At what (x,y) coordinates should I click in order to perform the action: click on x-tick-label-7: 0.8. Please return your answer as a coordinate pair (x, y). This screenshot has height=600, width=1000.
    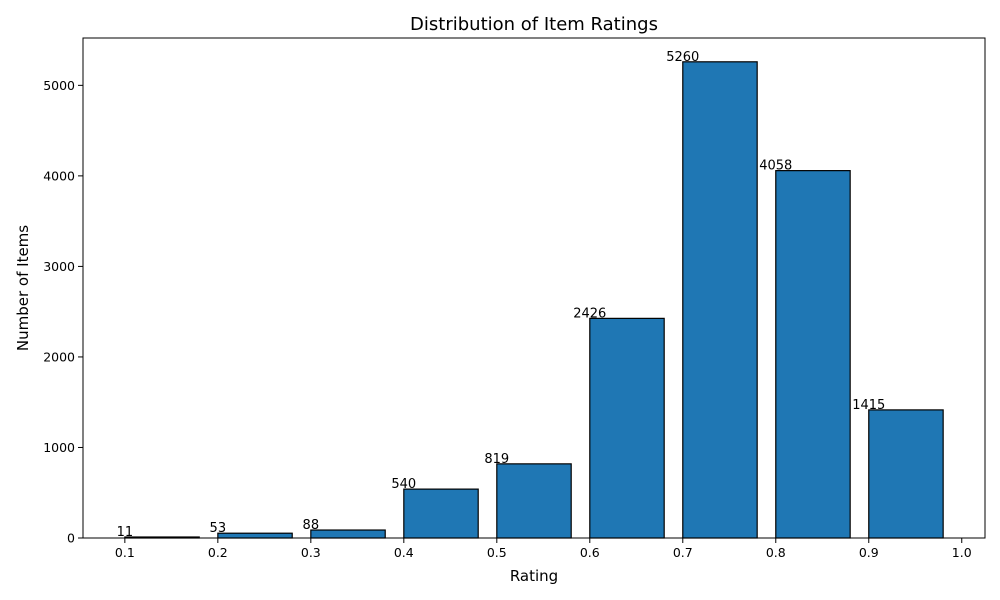
    Looking at the image, I should click on (776, 552).